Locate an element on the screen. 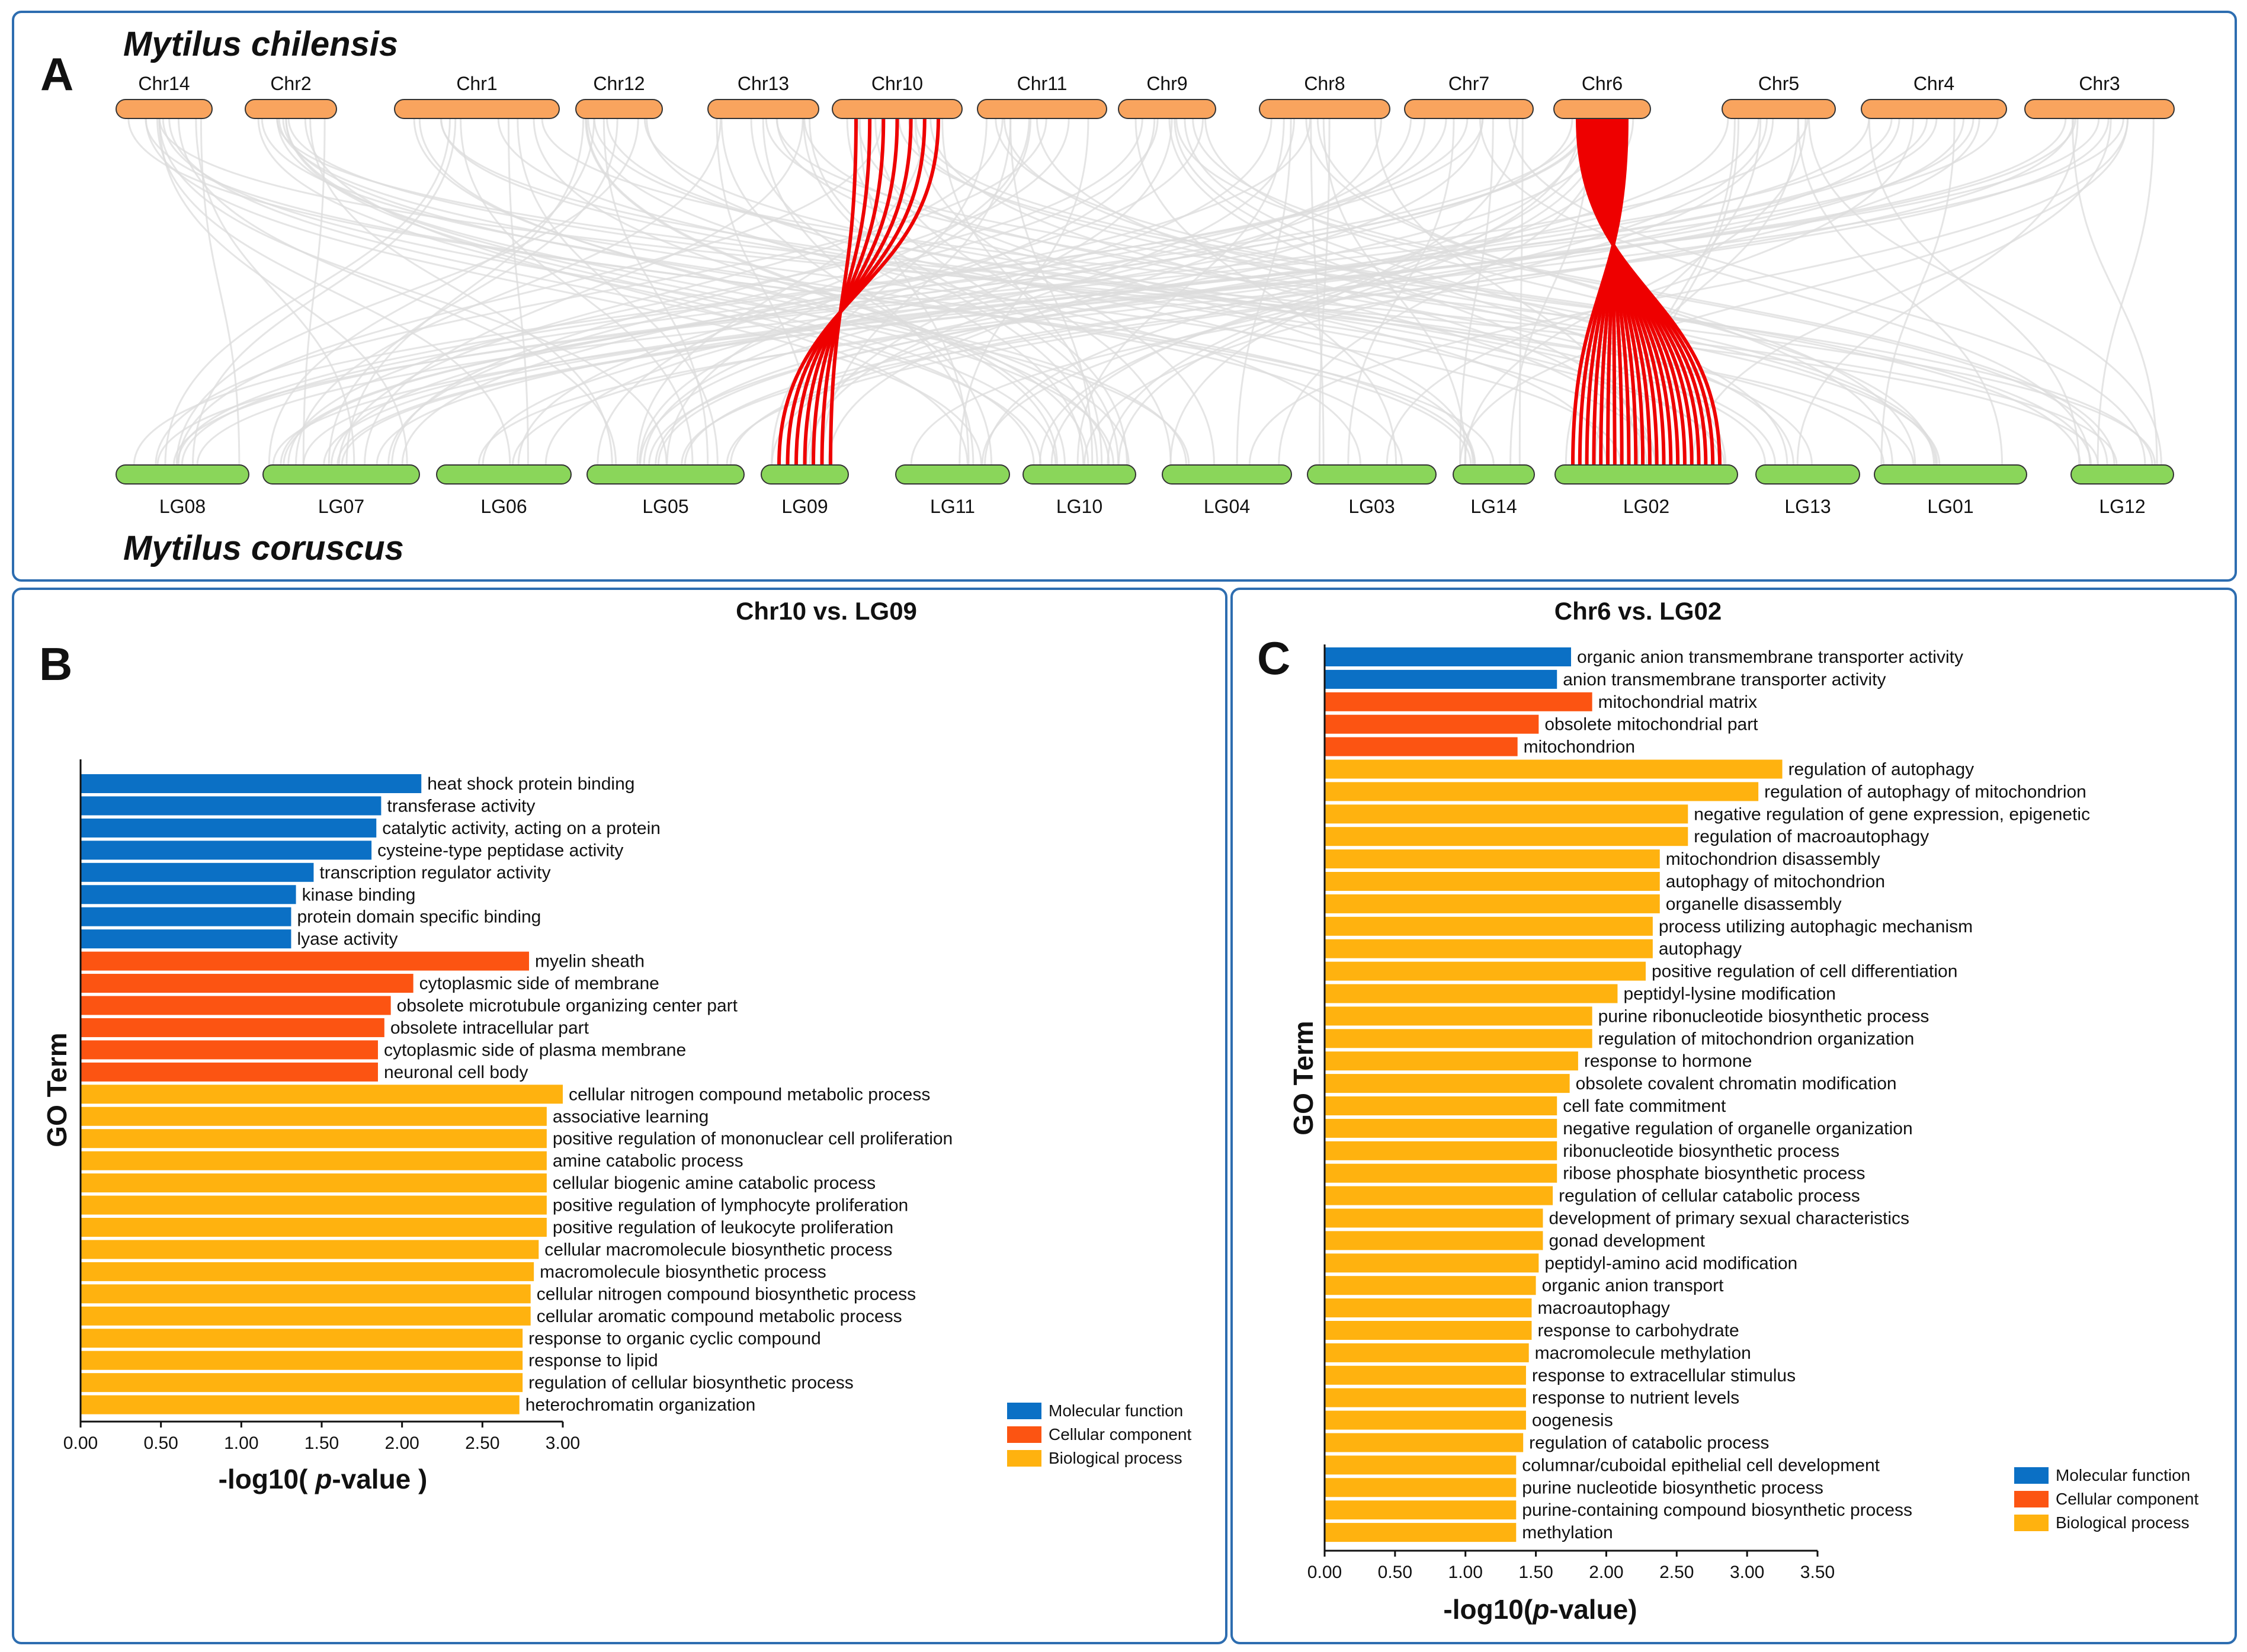 This screenshot has height=1652, width=2247. chromosome-lg13 is located at coordinates (1807, 474).